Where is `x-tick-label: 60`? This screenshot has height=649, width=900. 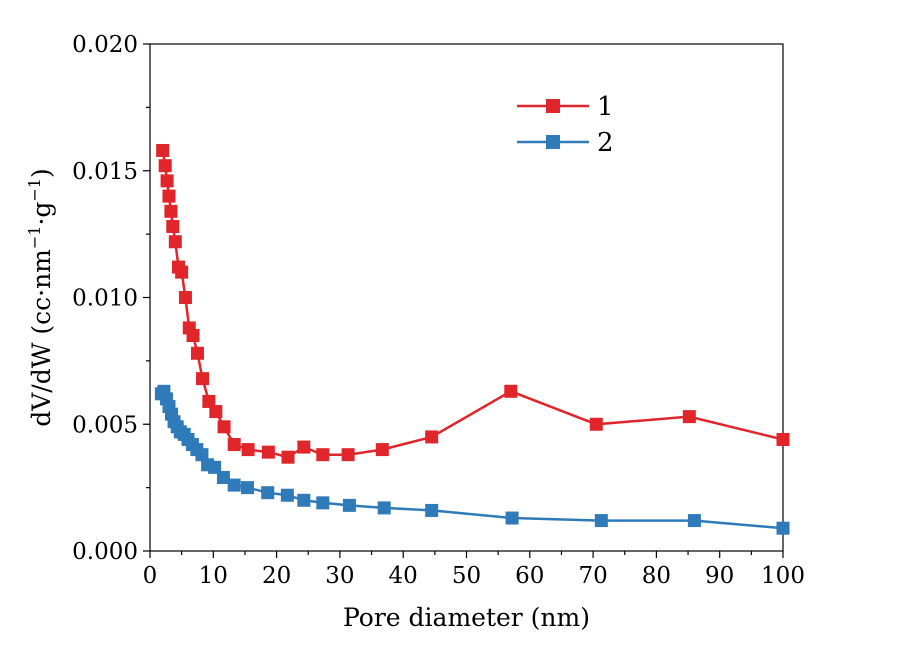
x-tick-label: 60 is located at coordinates (529, 576).